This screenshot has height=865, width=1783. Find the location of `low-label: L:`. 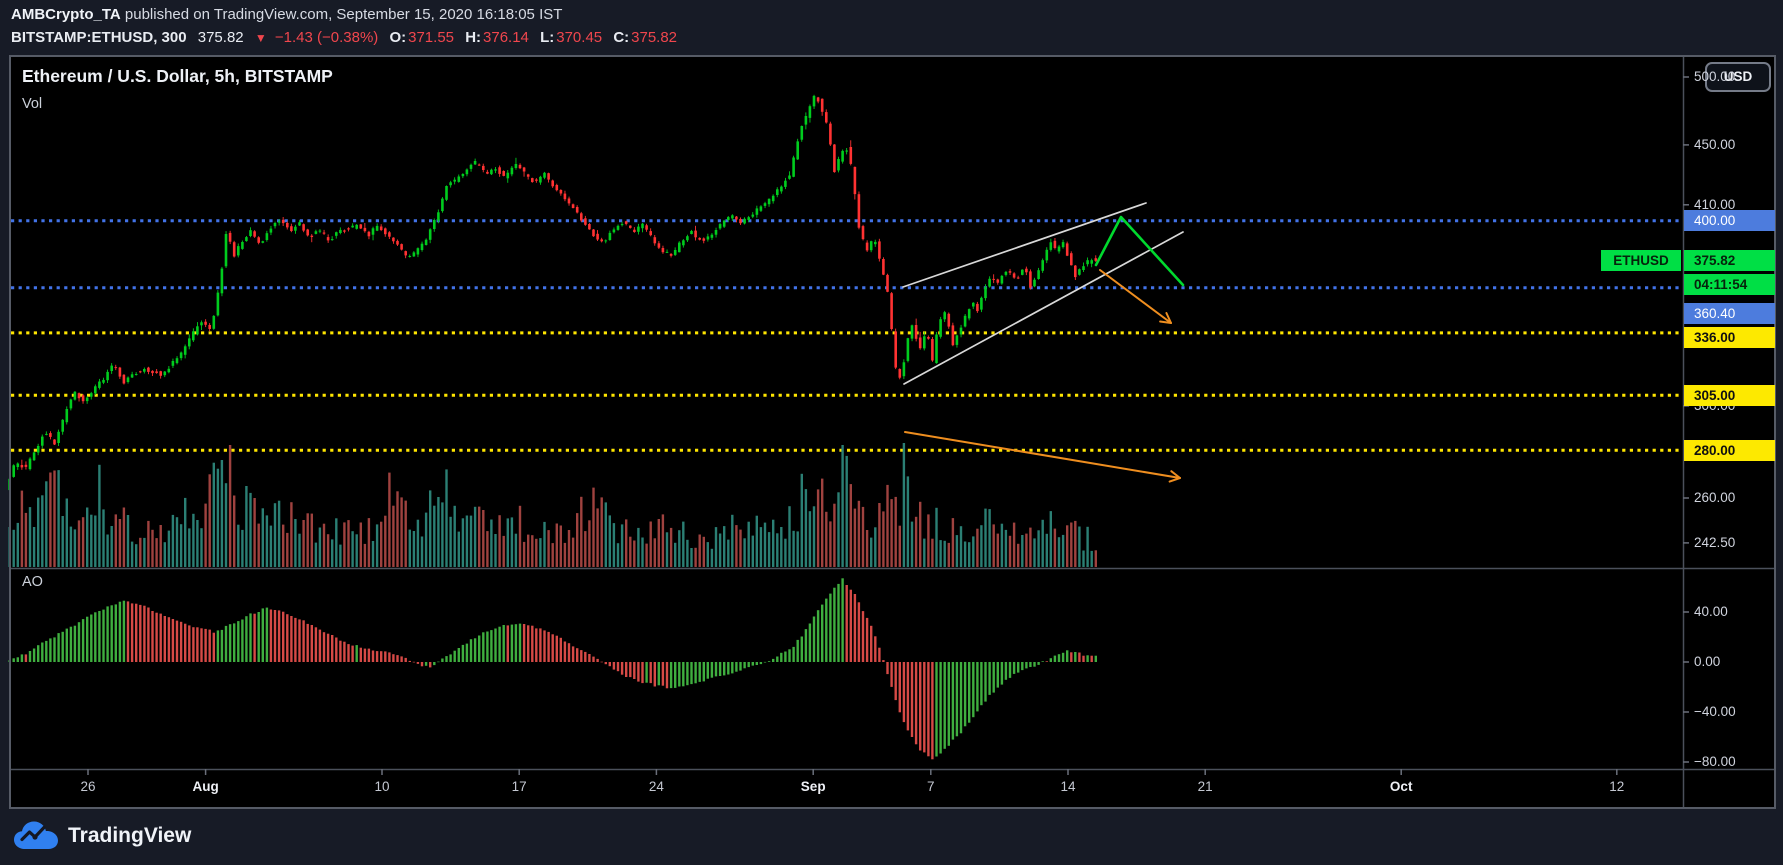

low-label: L: is located at coordinates (547, 37).